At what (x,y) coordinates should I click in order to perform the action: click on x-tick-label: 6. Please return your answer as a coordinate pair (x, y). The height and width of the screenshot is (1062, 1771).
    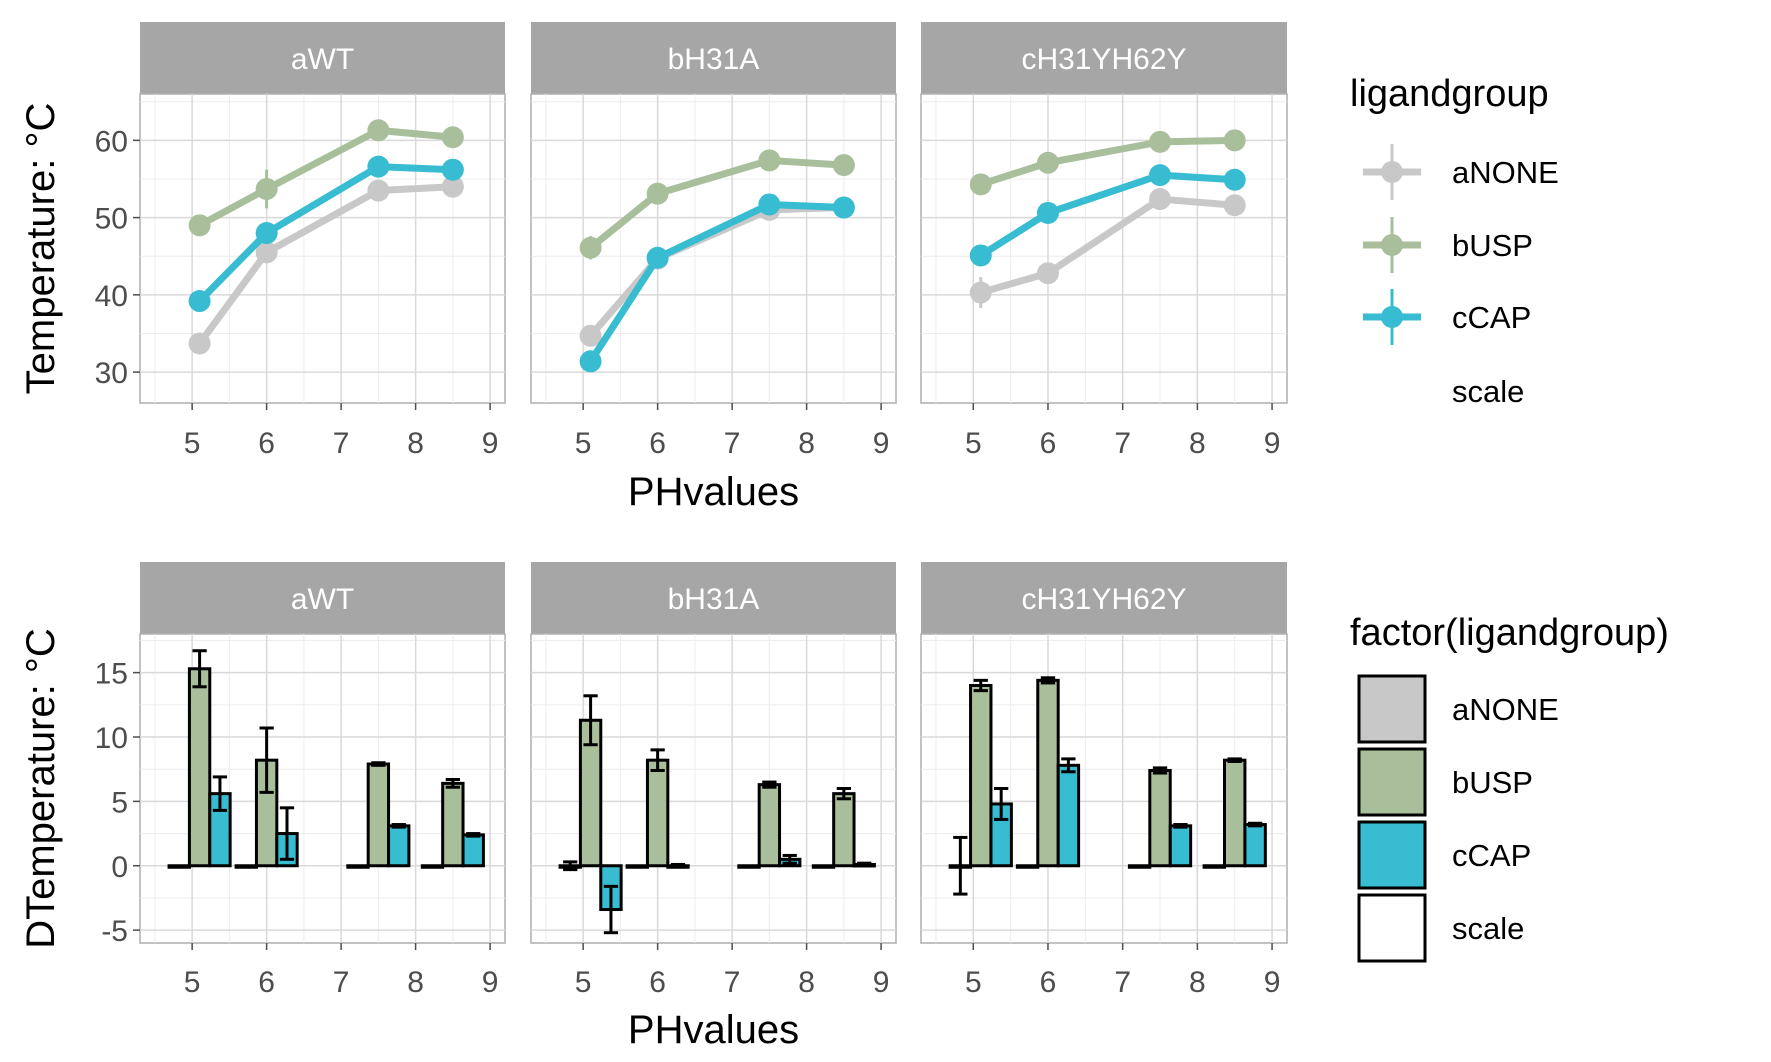
    Looking at the image, I should click on (1048, 443).